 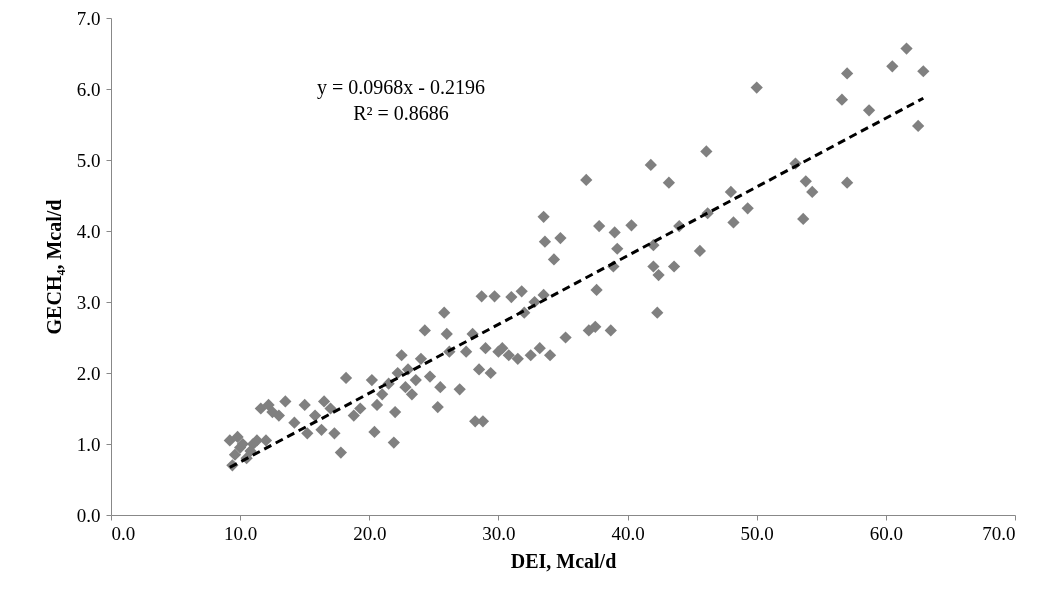 What do you see at coordinates (401, 87) in the screenshot?
I see `annotation: y = 0.0968x - 0.2196` at bounding box center [401, 87].